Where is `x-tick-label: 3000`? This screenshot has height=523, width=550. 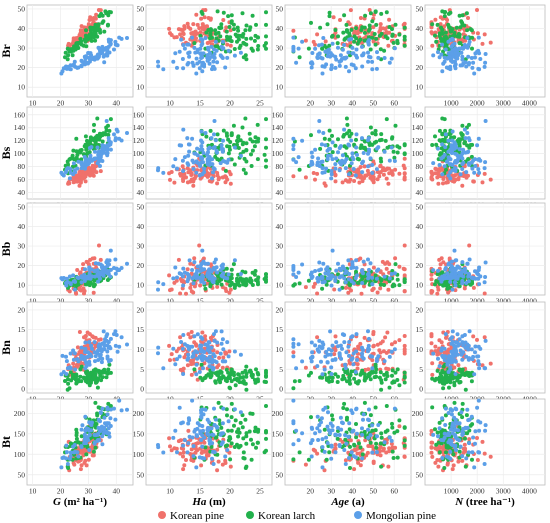
x-tick-label: 3000 is located at coordinates (503, 103).